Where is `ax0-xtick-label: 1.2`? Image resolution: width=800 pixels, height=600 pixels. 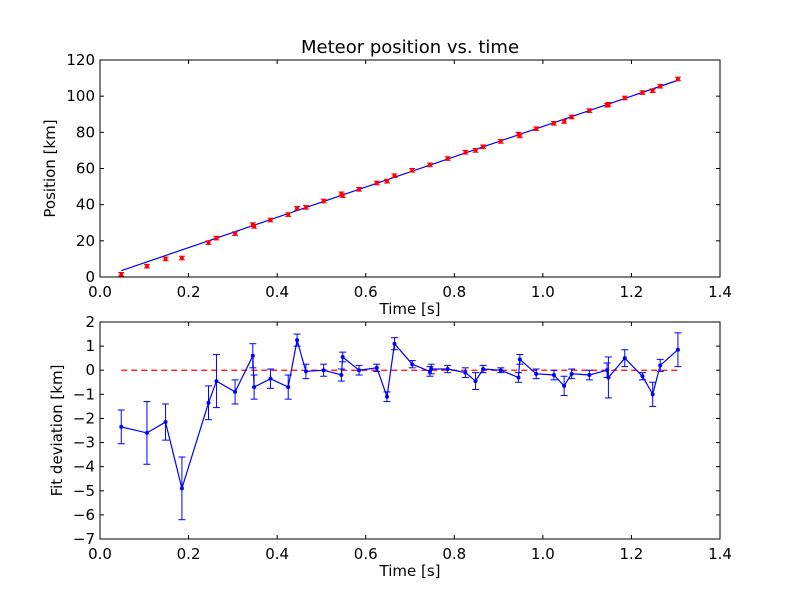
ax0-xtick-label: 1.2 is located at coordinates (631, 292).